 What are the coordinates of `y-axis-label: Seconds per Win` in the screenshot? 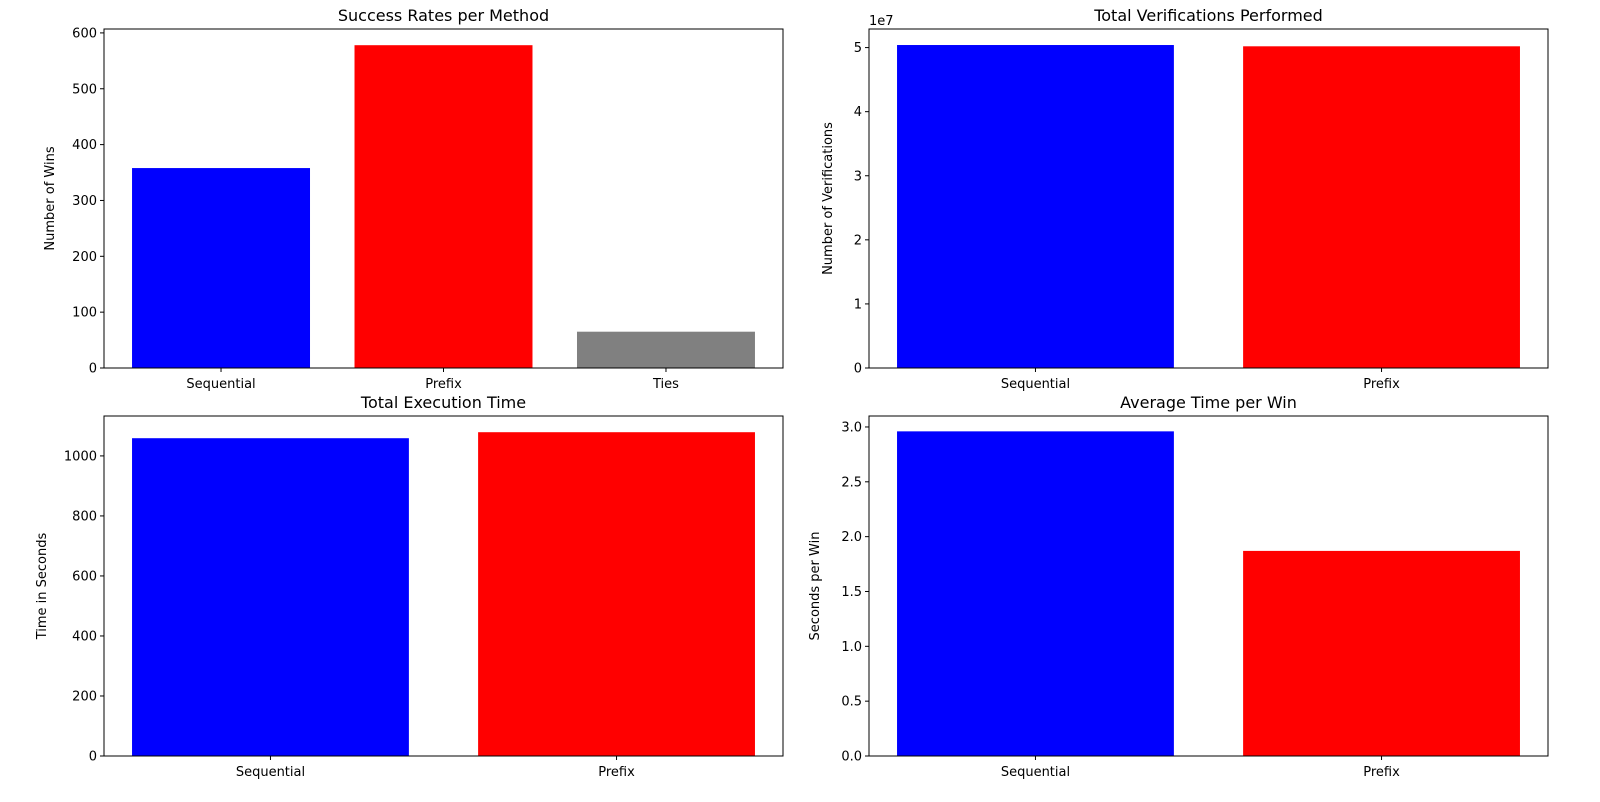 It's located at (815, 586).